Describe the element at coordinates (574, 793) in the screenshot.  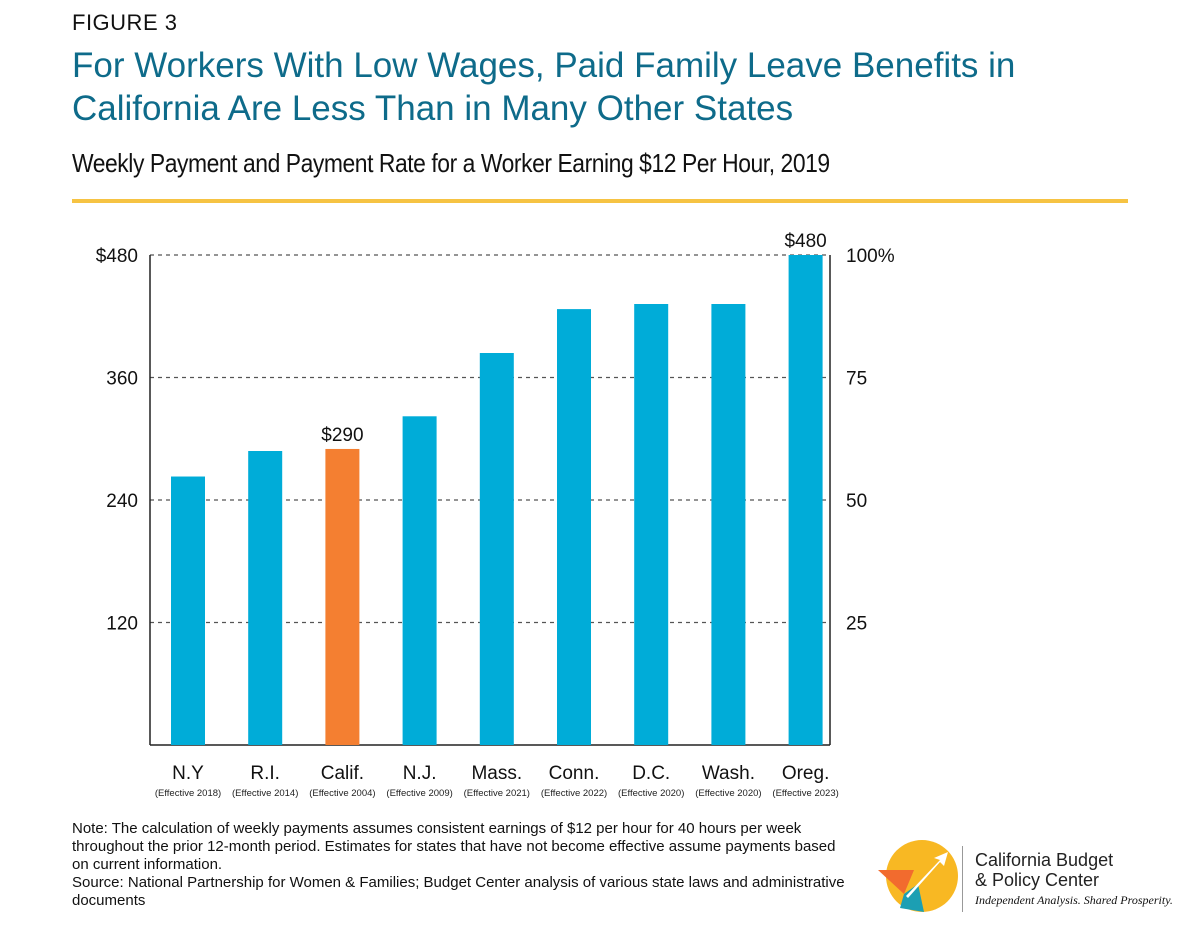
I see `x-tick-sublabel: (Effective 2022)` at that location.